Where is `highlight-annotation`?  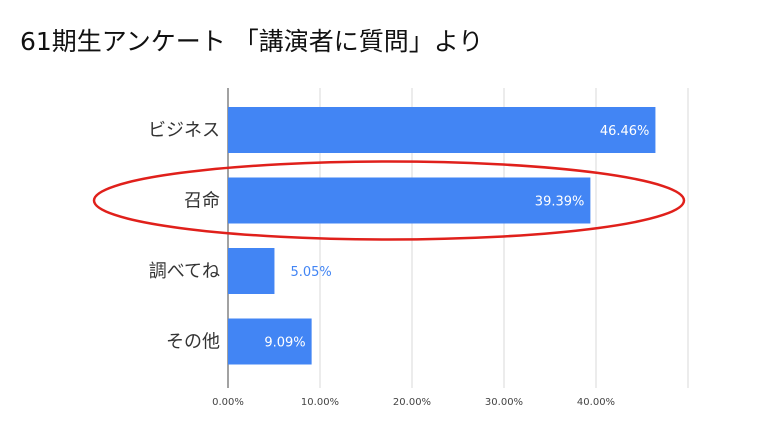 highlight-annotation is located at coordinates (389, 200).